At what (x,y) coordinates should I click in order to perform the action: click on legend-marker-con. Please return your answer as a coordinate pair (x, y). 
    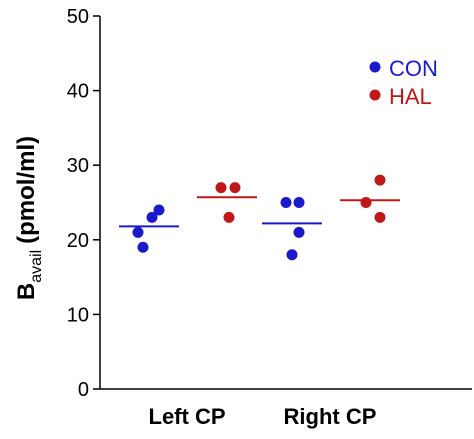
    Looking at the image, I should click on (375, 67).